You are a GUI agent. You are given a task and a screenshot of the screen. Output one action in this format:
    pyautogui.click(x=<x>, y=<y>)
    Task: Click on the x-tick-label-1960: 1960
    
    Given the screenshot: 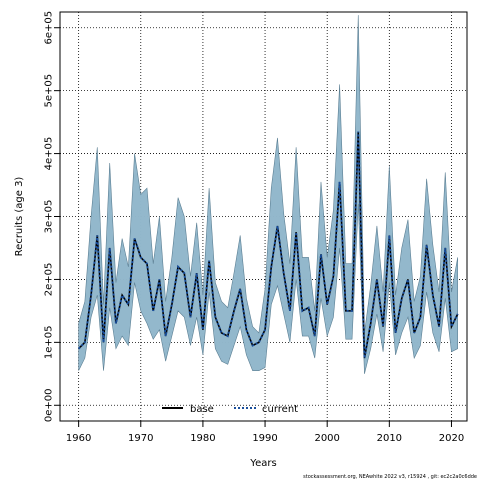 What is the action you would take?
    pyautogui.click(x=78, y=438)
    